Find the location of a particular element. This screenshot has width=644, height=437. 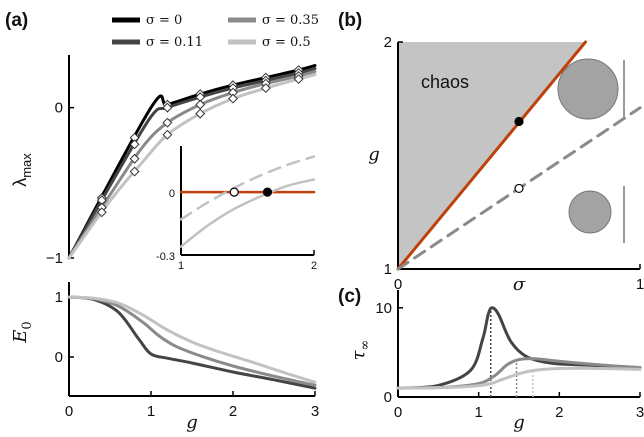

panel-e0-ylabel: E0 is located at coordinates (22, 332).